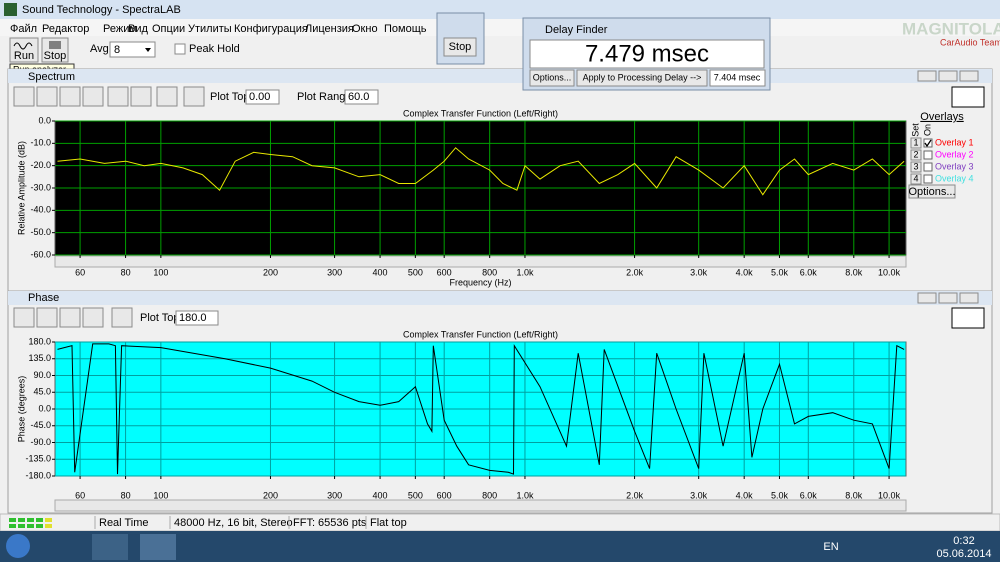 This screenshot has height=562, width=1000. I want to click on task-browser, so click(110, 547).